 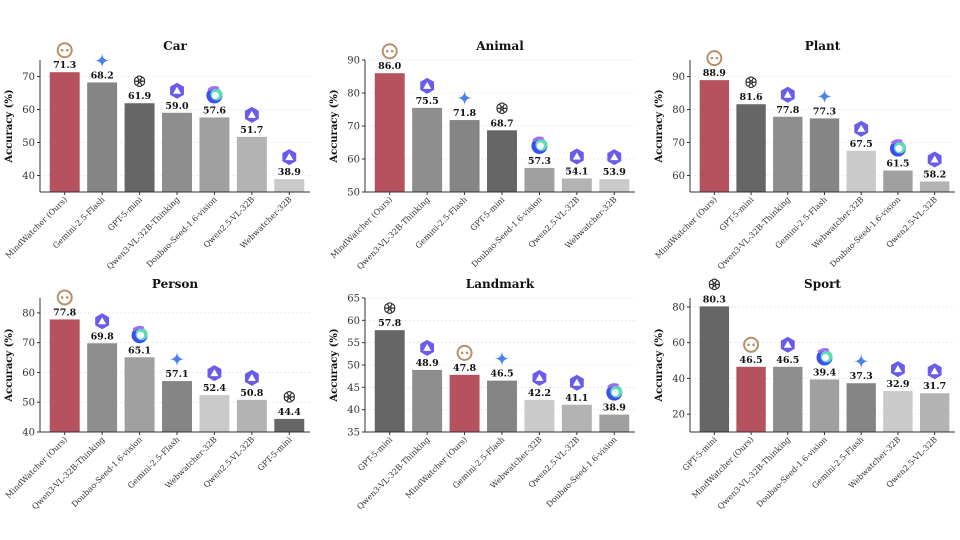 What do you see at coordinates (500, 284) in the screenshot?
I see `chart-title: Landmark` at bounding box center [500, 284].